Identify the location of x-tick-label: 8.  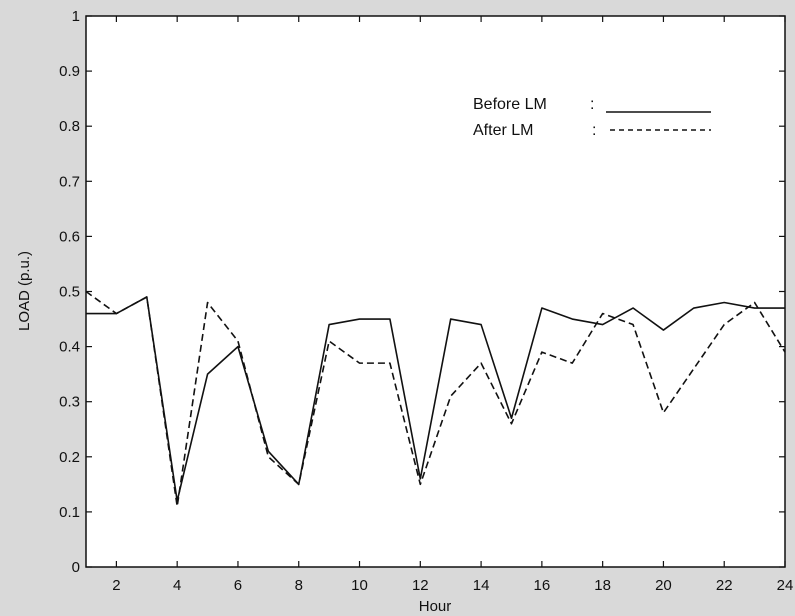
(299, 585).